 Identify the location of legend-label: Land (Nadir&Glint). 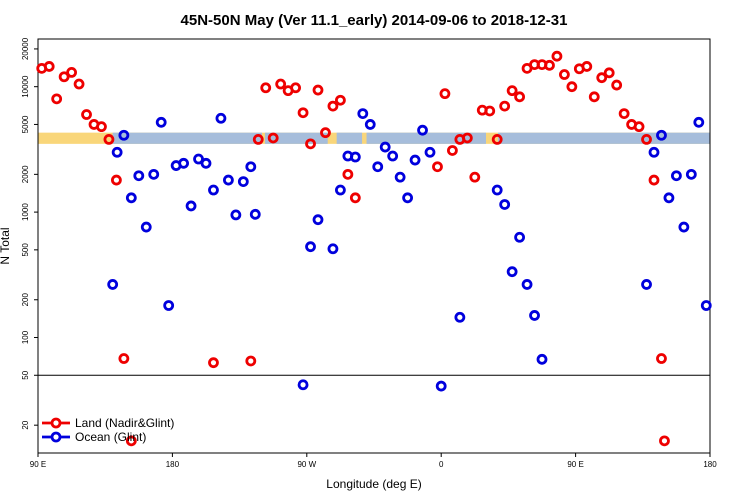
(124, 423).